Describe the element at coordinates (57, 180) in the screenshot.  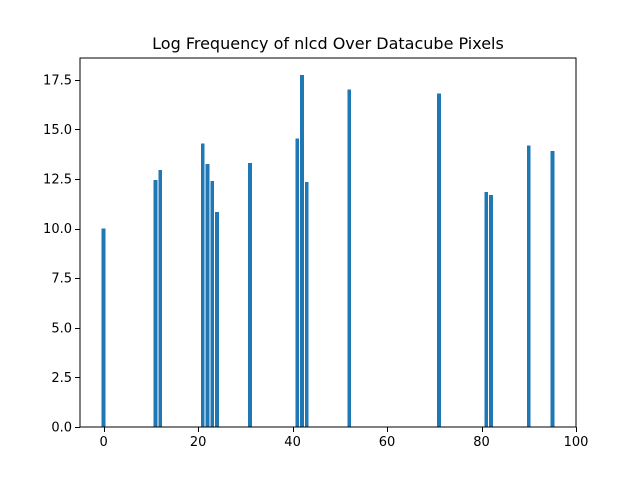
I see `y-tick-label: 12.5` at that location.